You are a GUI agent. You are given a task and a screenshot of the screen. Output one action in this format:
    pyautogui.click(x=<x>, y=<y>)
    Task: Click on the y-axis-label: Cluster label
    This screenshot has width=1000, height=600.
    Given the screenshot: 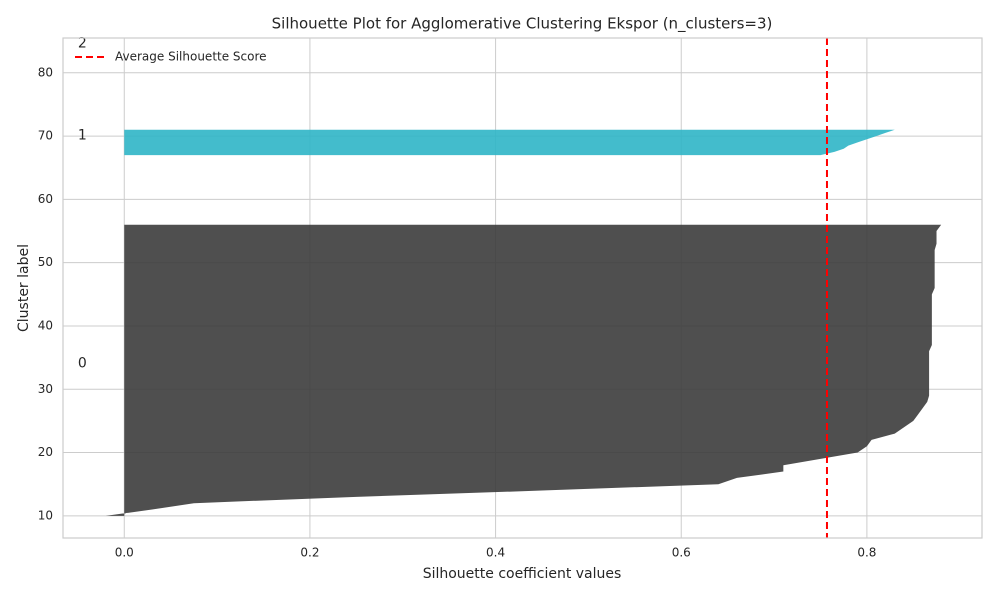 What is the action you would take?
    pyautogui.click(x=24, y=288)
    